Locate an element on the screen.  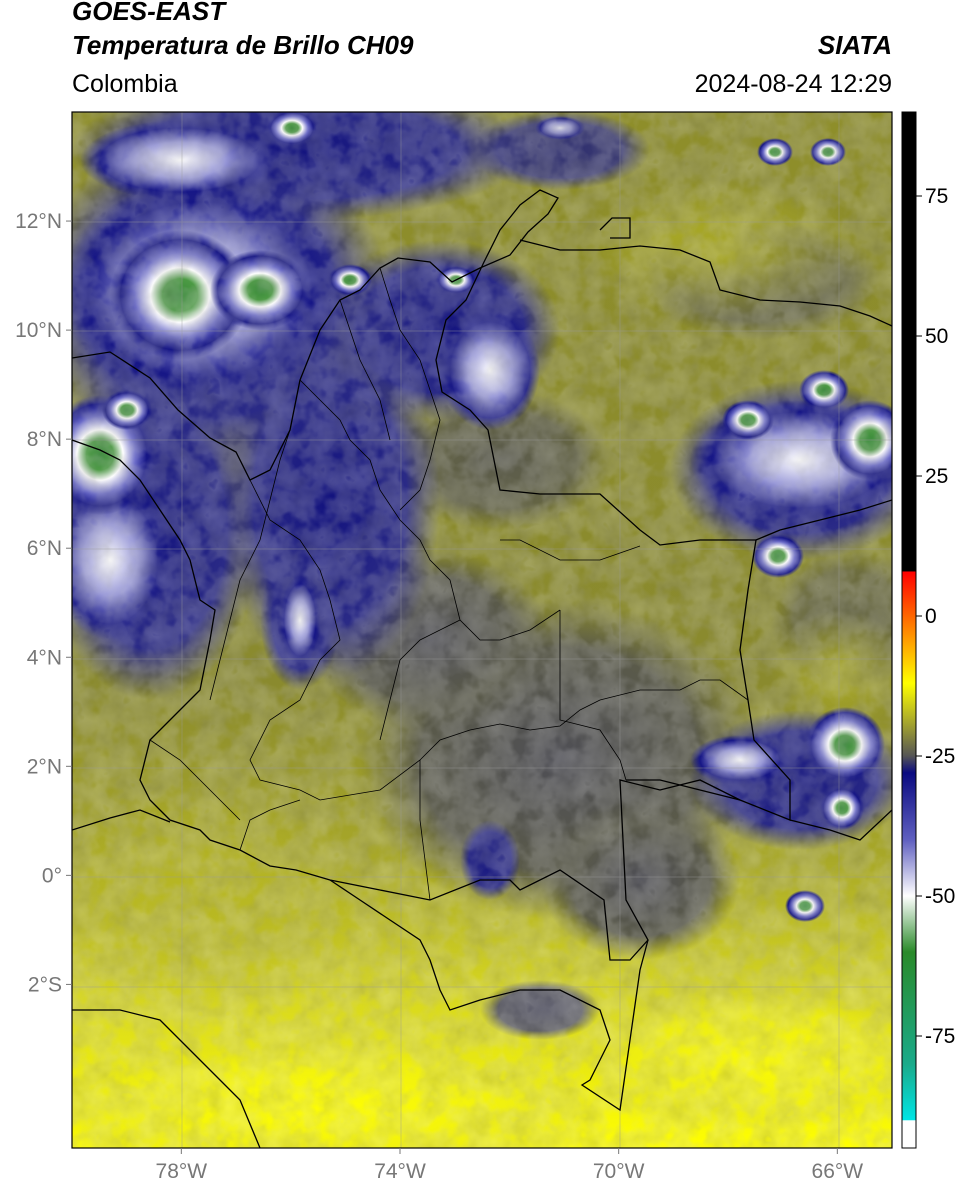
colorbar: 75 50 25 0 -25 -50 -75 is located at coordinates (928, 630).